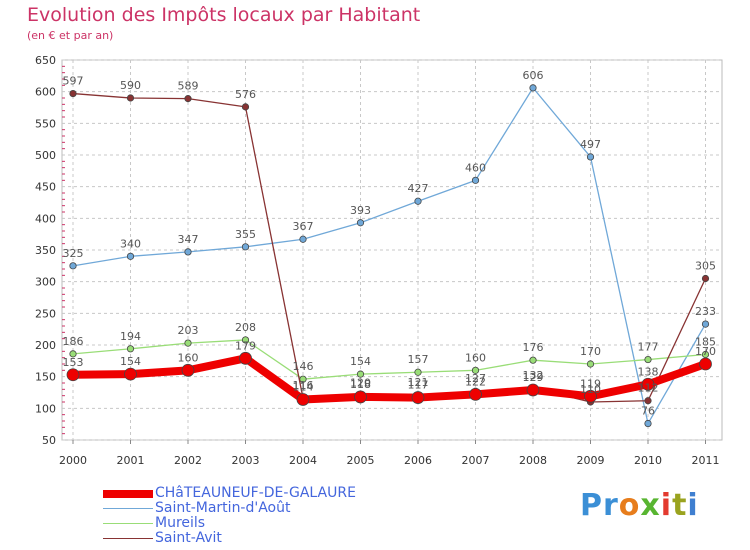 The image size is (750, 550). What do you see at coordinates (303, 366) in the screenshot?
I see `data-label: 146` at bounding box center [303, 366].